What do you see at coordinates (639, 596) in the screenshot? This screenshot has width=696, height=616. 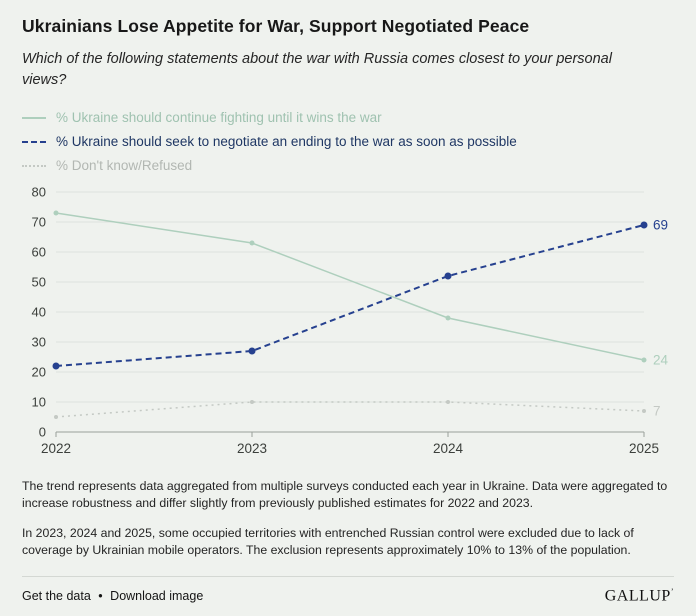 I see `gallup-logo: GALLUP’` at bounding box center [639, 596].